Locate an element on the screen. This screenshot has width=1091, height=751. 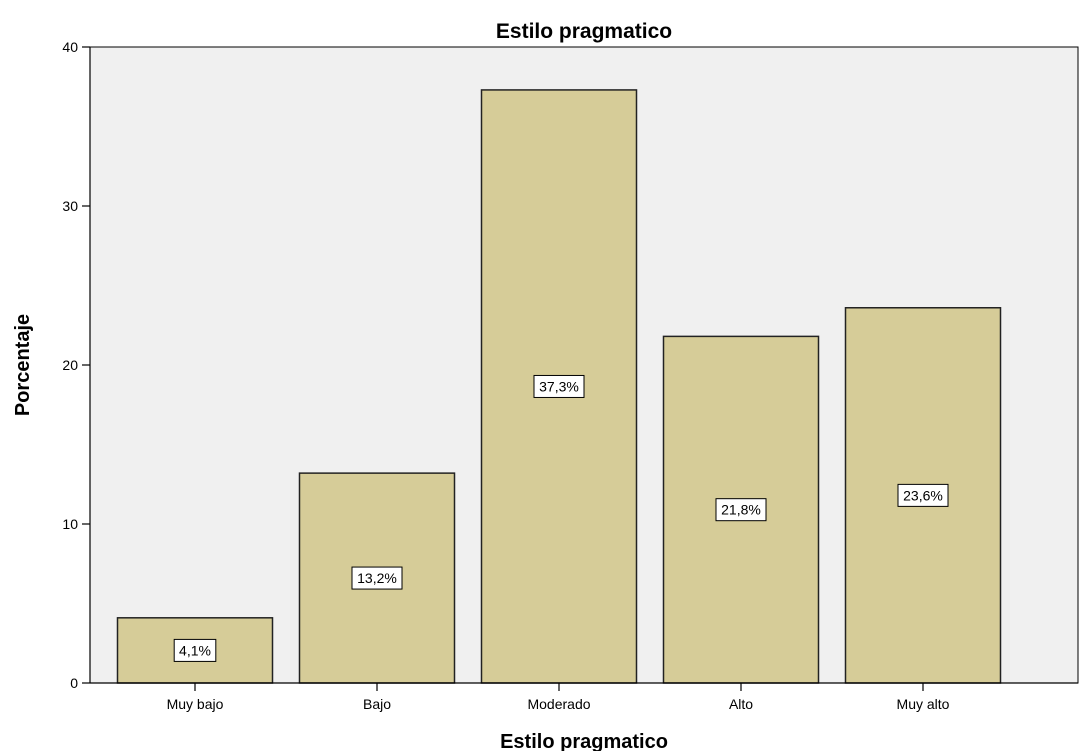
y-tick-label: 20 is located at coordinates (70, 365).